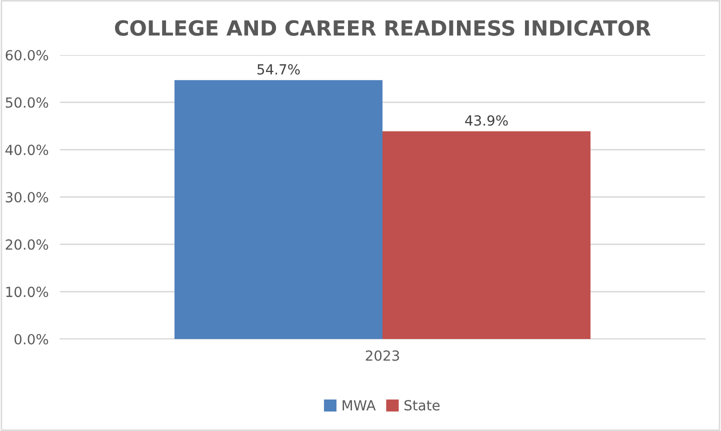  Describe the element at coordinates (26, 150) in the screenshot. I see `y-tick-label: 40.0%` at that location.